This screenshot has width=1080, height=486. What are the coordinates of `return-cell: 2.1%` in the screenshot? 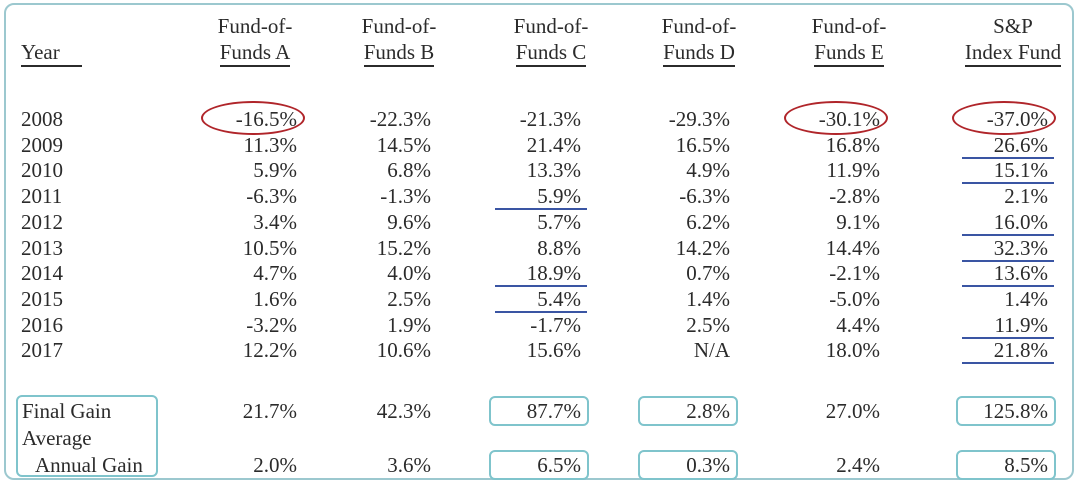 It's located at (1026, 196).